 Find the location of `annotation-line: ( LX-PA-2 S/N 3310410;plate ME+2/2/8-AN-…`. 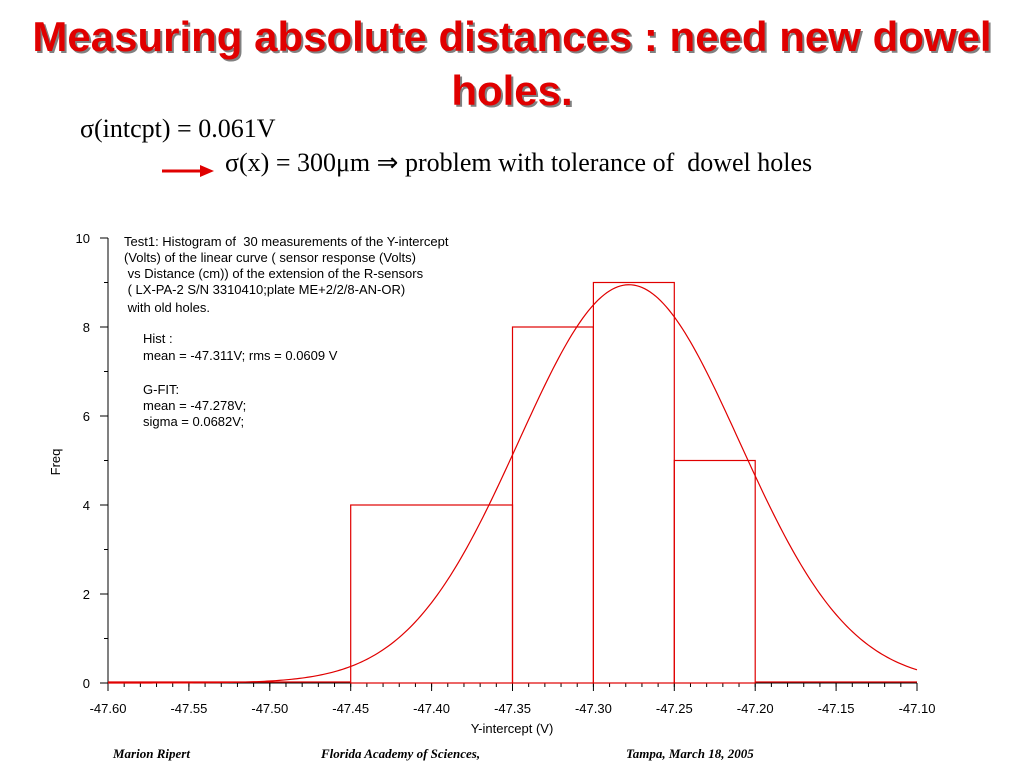

annotation-line: ( LX-PA-2 S/N 3310410;plate ME+2/2/8-AN-… is located at coordinates (264, 289).